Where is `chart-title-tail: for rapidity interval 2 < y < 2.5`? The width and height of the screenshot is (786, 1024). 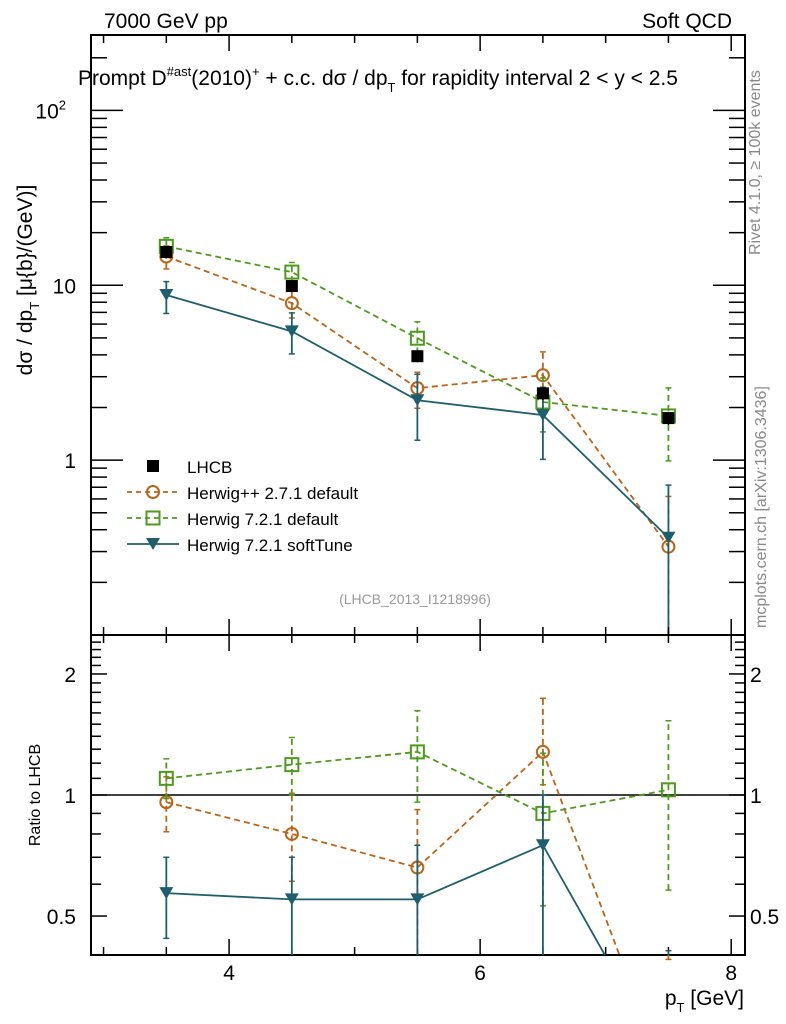 chart-title-tail: for rapidity interval 2 < y < 2.5 is located at coordinates (536, 78).